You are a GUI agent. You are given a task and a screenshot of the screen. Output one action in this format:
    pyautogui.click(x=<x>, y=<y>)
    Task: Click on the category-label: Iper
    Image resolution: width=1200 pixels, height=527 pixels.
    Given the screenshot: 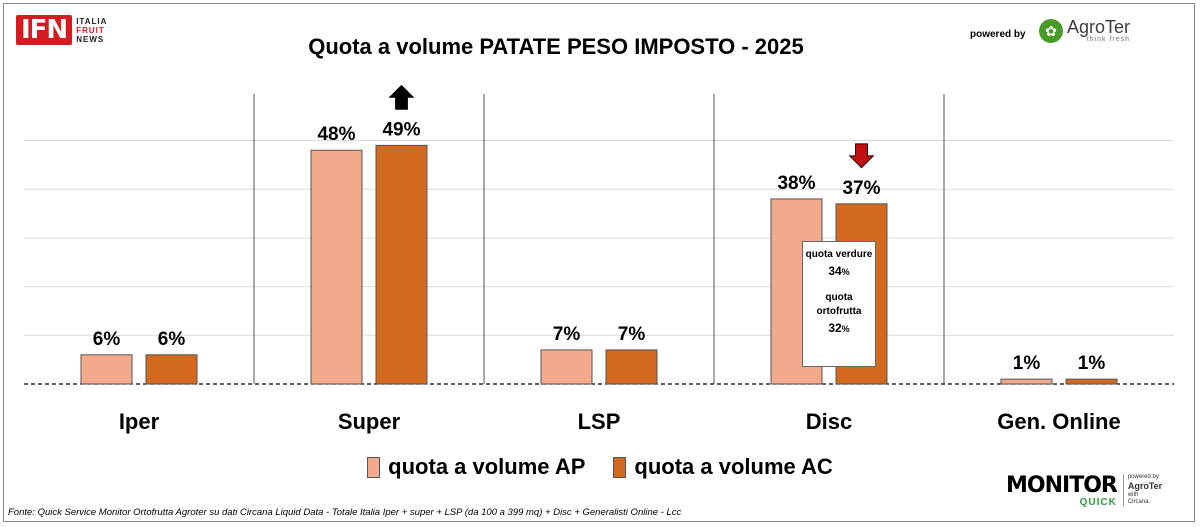 What is the action you would take?
    pyautogui.click(x=139, y=421)
    